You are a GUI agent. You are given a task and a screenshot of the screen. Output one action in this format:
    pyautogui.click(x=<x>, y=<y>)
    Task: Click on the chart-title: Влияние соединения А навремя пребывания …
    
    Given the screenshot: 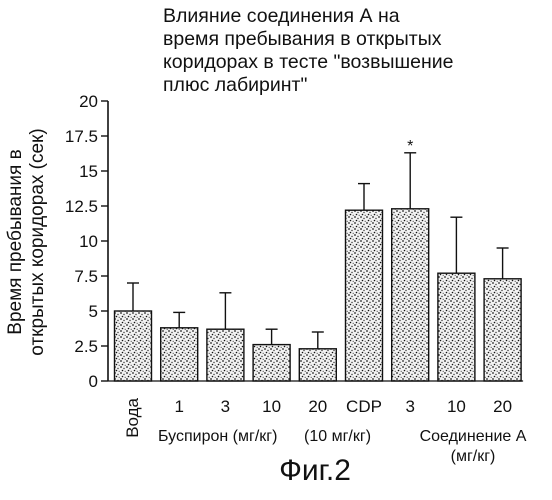 What is the action you would take?
    pyautogui.click(x=308, y=50)
    